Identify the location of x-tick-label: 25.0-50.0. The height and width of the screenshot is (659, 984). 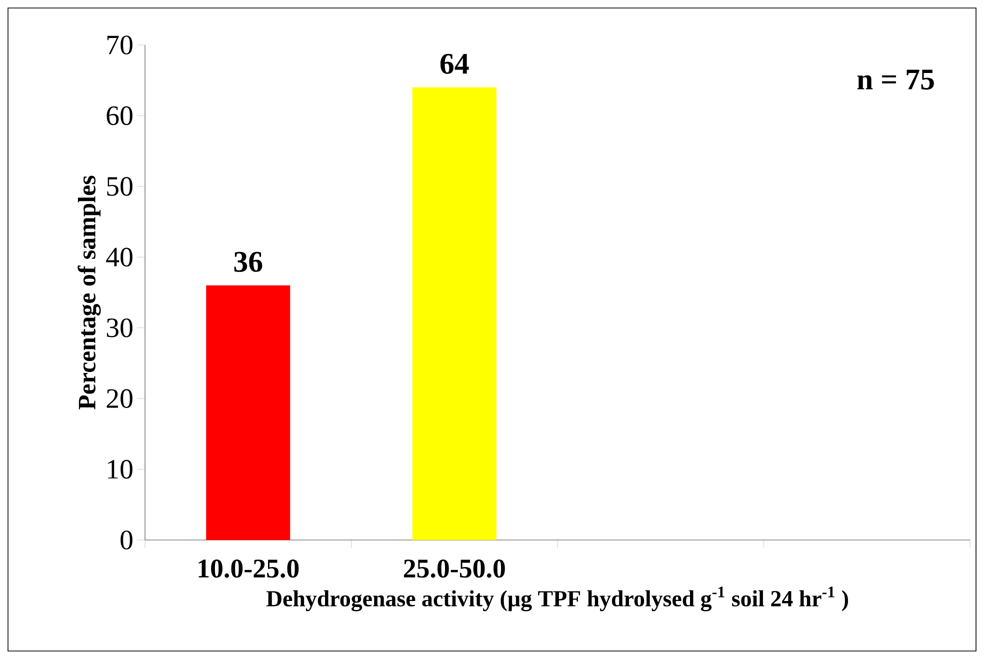
(454, 569).